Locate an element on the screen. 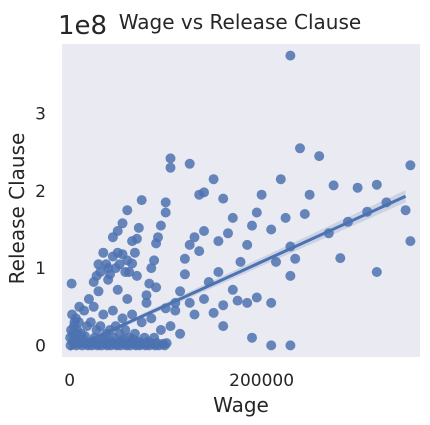 The height and width of the screenshot is (425, 430). x-tick-label: 200000 is located at coordinates (261, 381).